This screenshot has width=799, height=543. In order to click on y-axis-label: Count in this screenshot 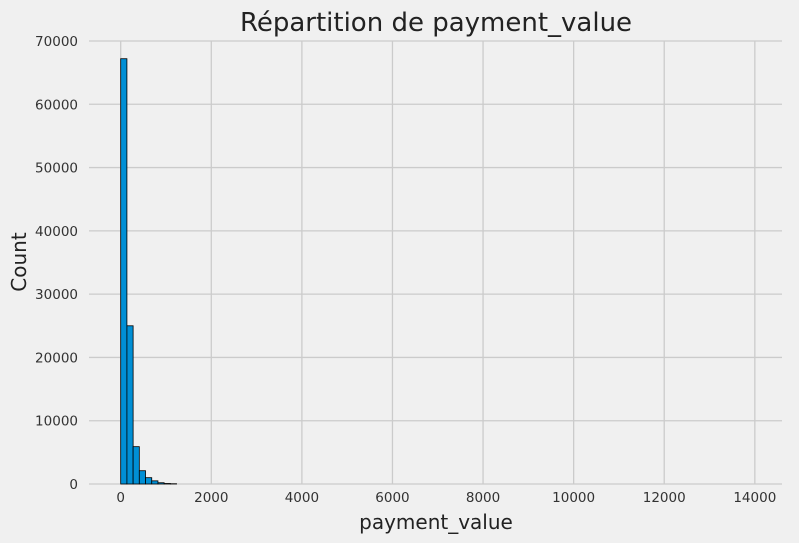, I will do `click(19, 262)`.